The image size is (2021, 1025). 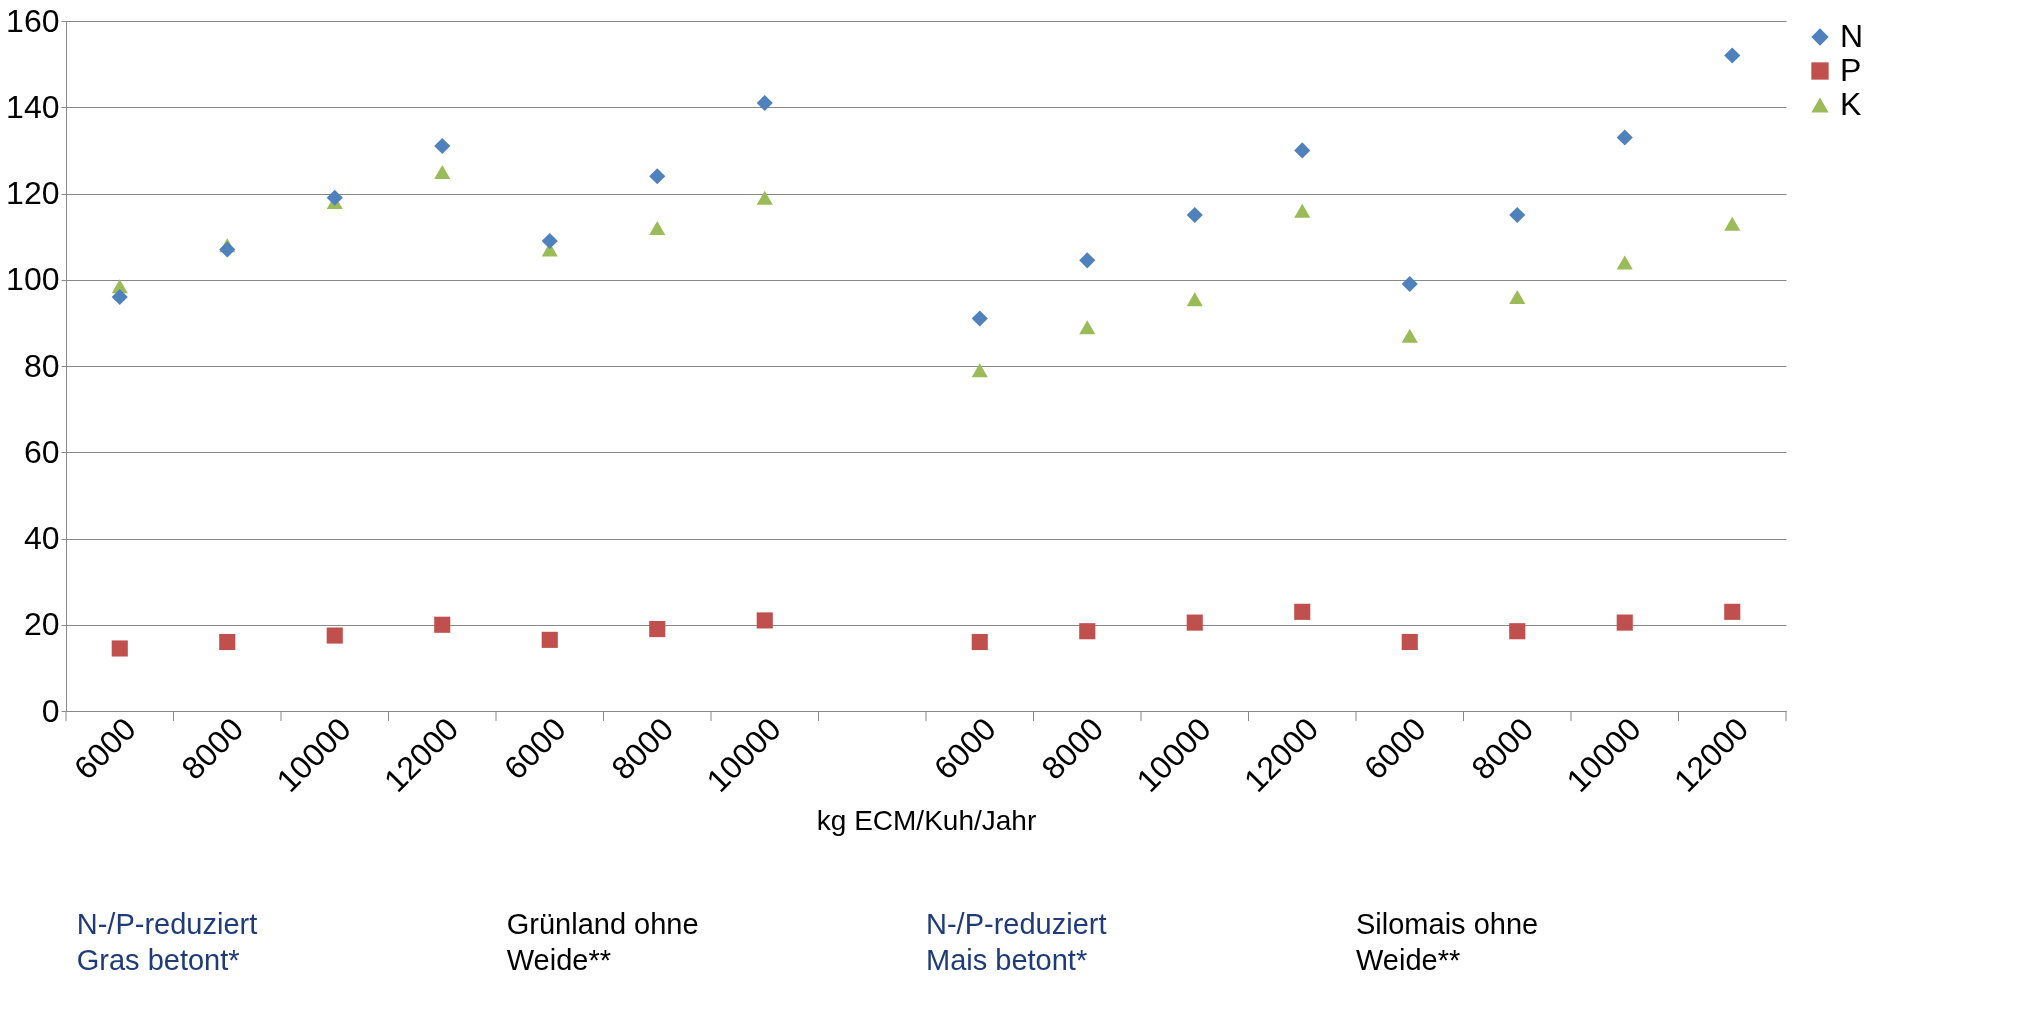 What do you see at coordinates (33, 193) in the screenshot?
I see `y-tick-label: 120` at bounding box center [33, 193].